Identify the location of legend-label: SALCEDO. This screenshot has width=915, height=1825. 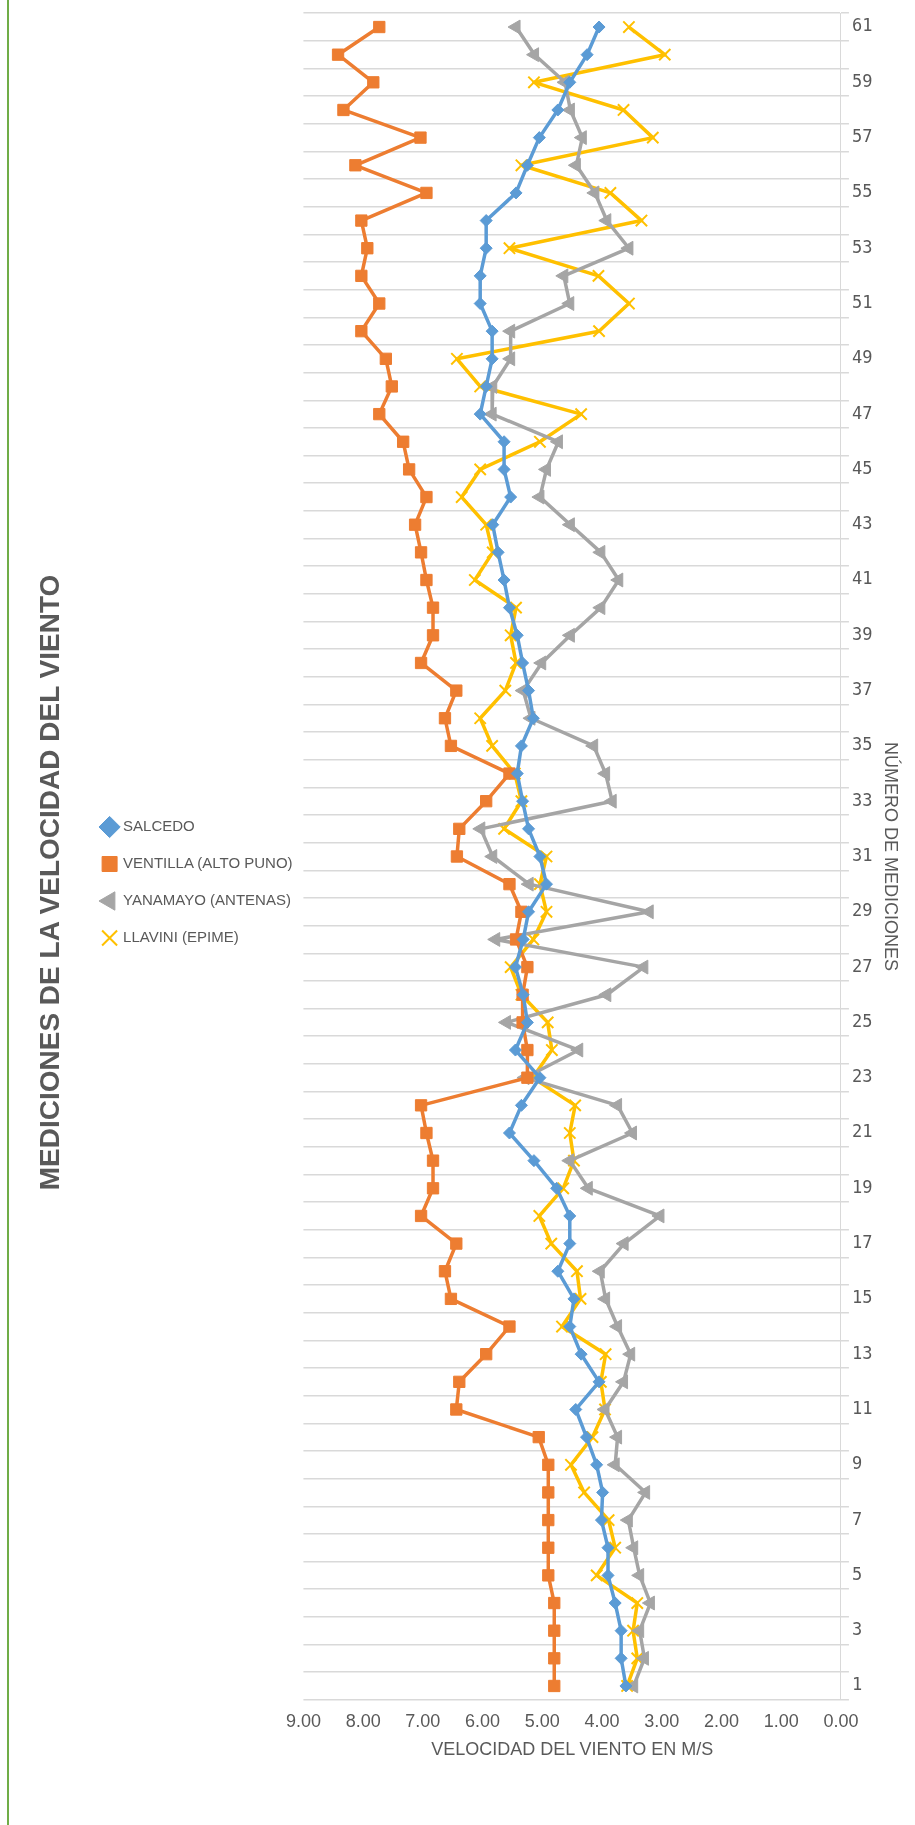
(159, 826).